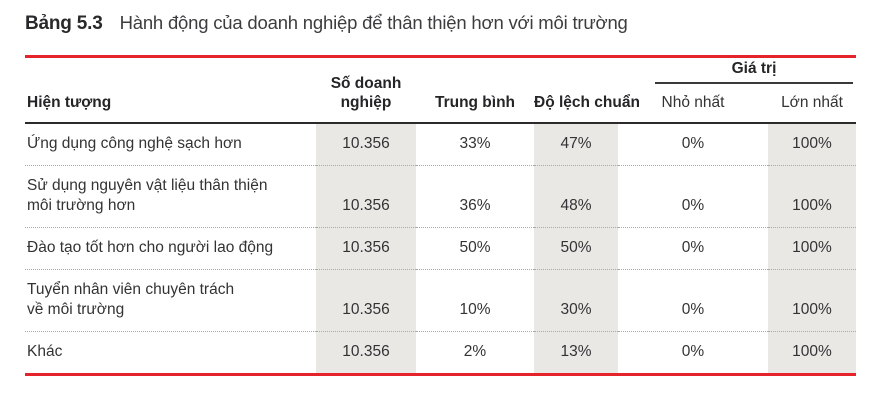  Describe the element at coordinates (134, 143) in the screenshot. I see `row-label: Ứng dụng công nghệ sạch hơn` at that location.